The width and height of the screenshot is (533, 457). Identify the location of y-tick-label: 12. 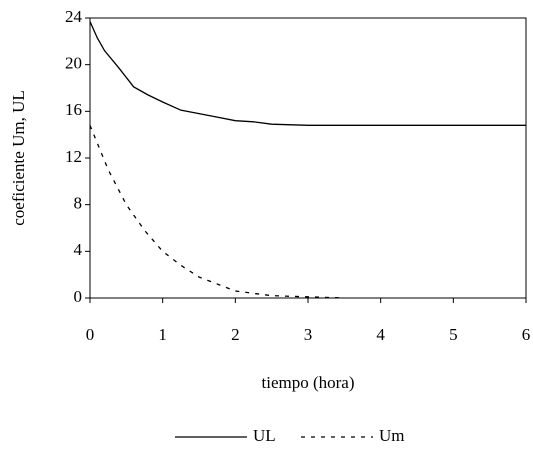
(73, 156).